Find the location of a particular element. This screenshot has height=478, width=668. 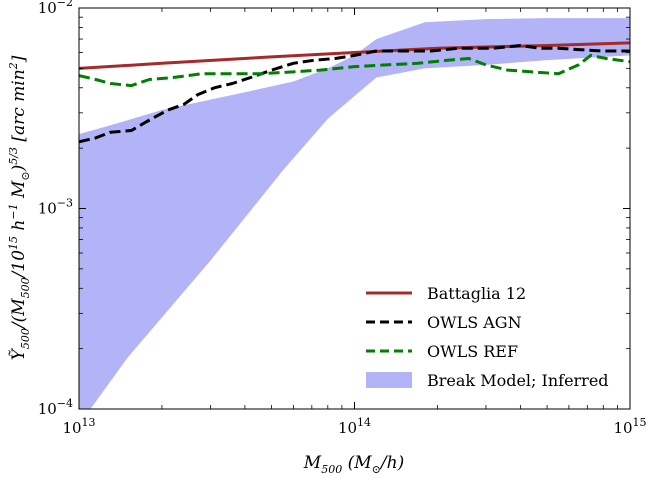

x-tick-label-0: 1013 is located at coordinates (78, 426).